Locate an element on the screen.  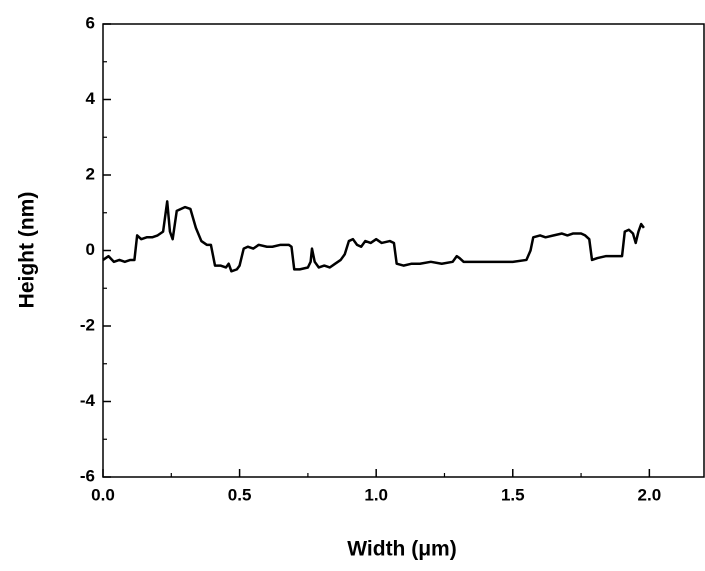
y-tick-label: 2 is located at coordinates (90, 173).